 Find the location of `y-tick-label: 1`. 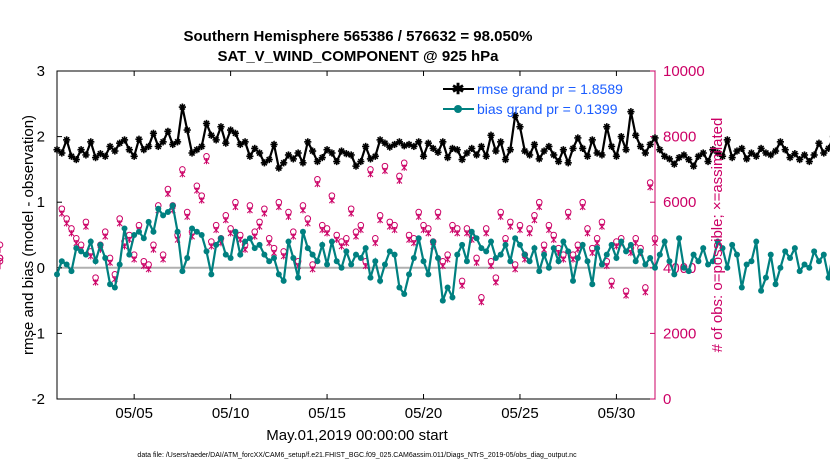

y-tick-label: 1 is located at coordinates (41, 202).